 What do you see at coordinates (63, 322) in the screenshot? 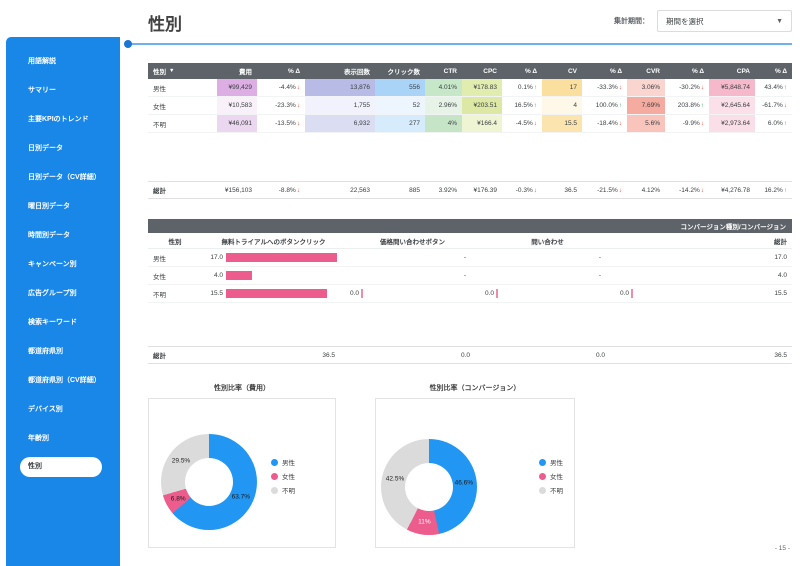
I see `sidebar-item-9: 検索キーワード` at bounding box center [63, 322].